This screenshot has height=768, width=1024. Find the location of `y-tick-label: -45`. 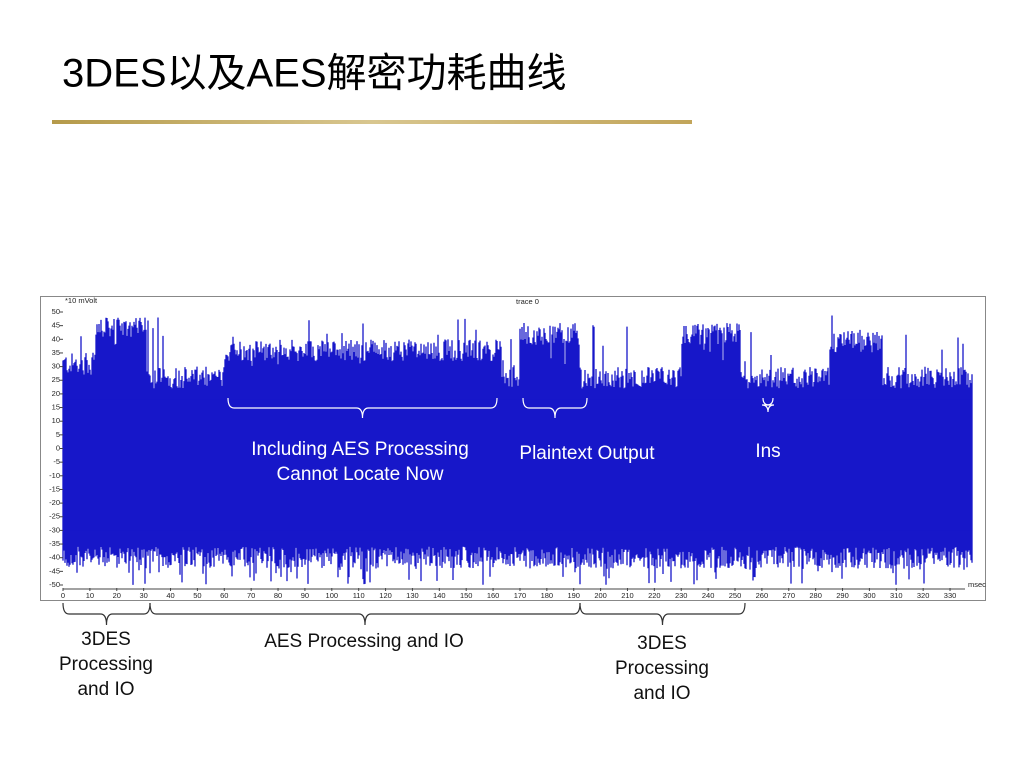

y-tick-label: -45 is located at coordinates (54, 570).